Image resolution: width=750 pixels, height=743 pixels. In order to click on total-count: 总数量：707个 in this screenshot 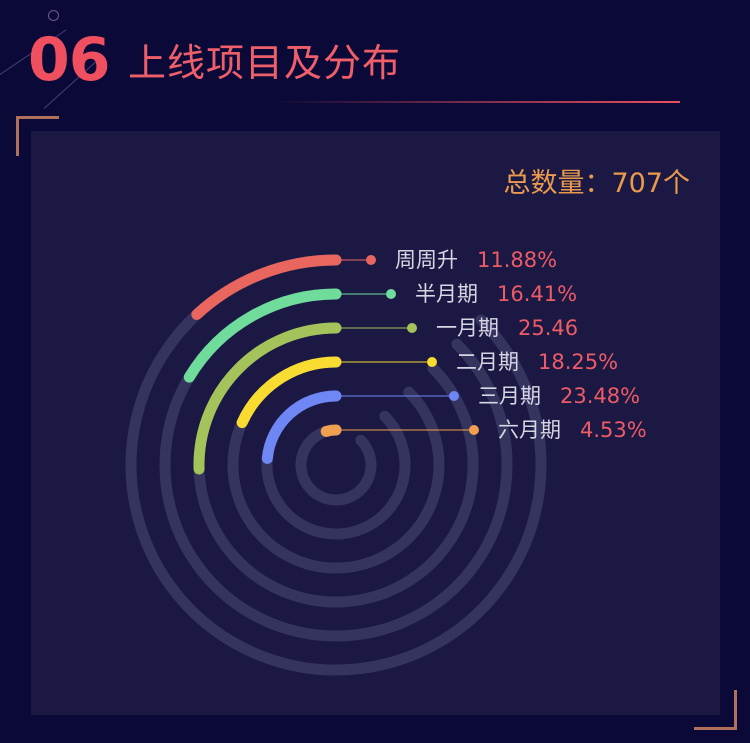, I will do `click(596, 180)`.